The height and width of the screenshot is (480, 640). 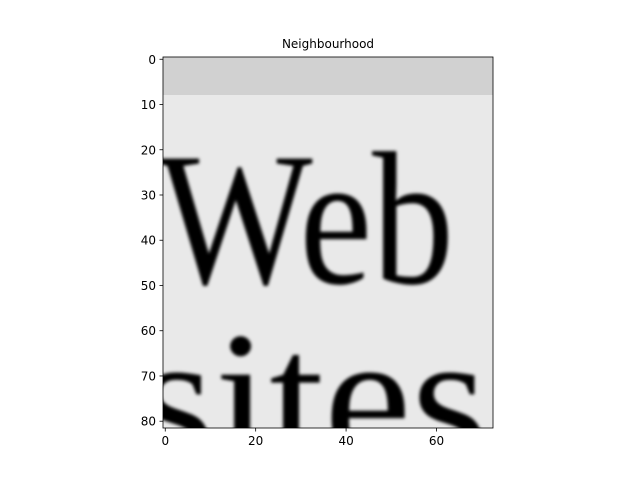 What do you see at coordinates (152, 60) in the screenshot?
I see `y-tick-label: 0` at bounding box center [152, 60].